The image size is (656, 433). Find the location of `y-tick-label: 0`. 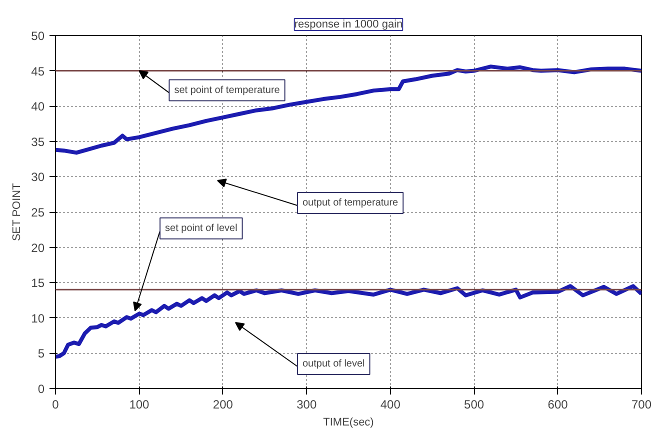

y-tick-label: 0 is located at coordinates (41, 389).